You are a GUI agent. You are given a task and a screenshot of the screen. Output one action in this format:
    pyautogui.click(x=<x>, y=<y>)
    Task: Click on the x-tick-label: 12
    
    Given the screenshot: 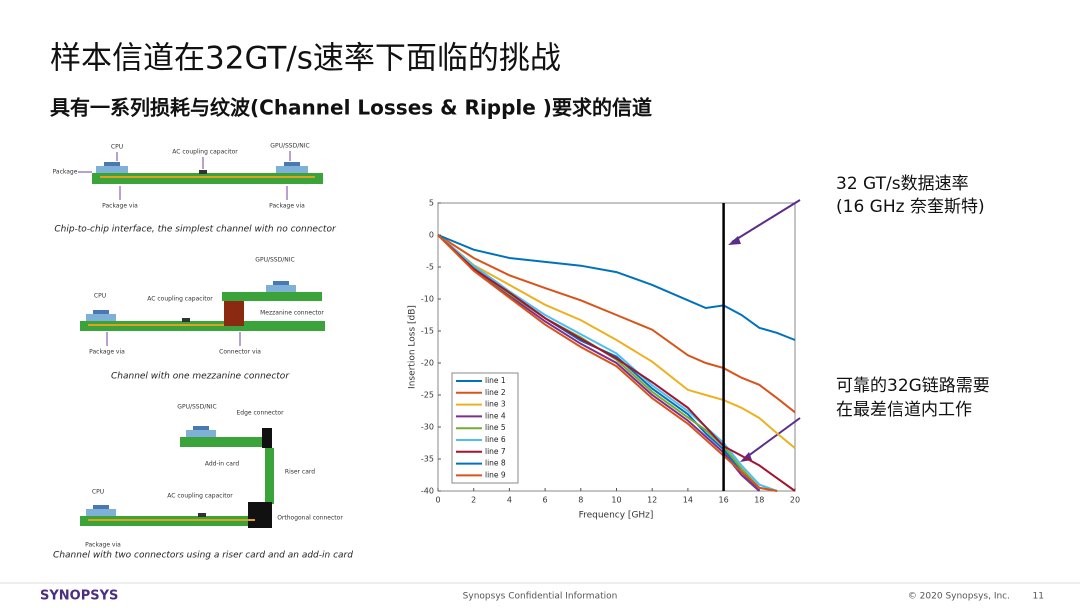 What is the action you would take?
    pyautogui.click(x=652, y=500)
    